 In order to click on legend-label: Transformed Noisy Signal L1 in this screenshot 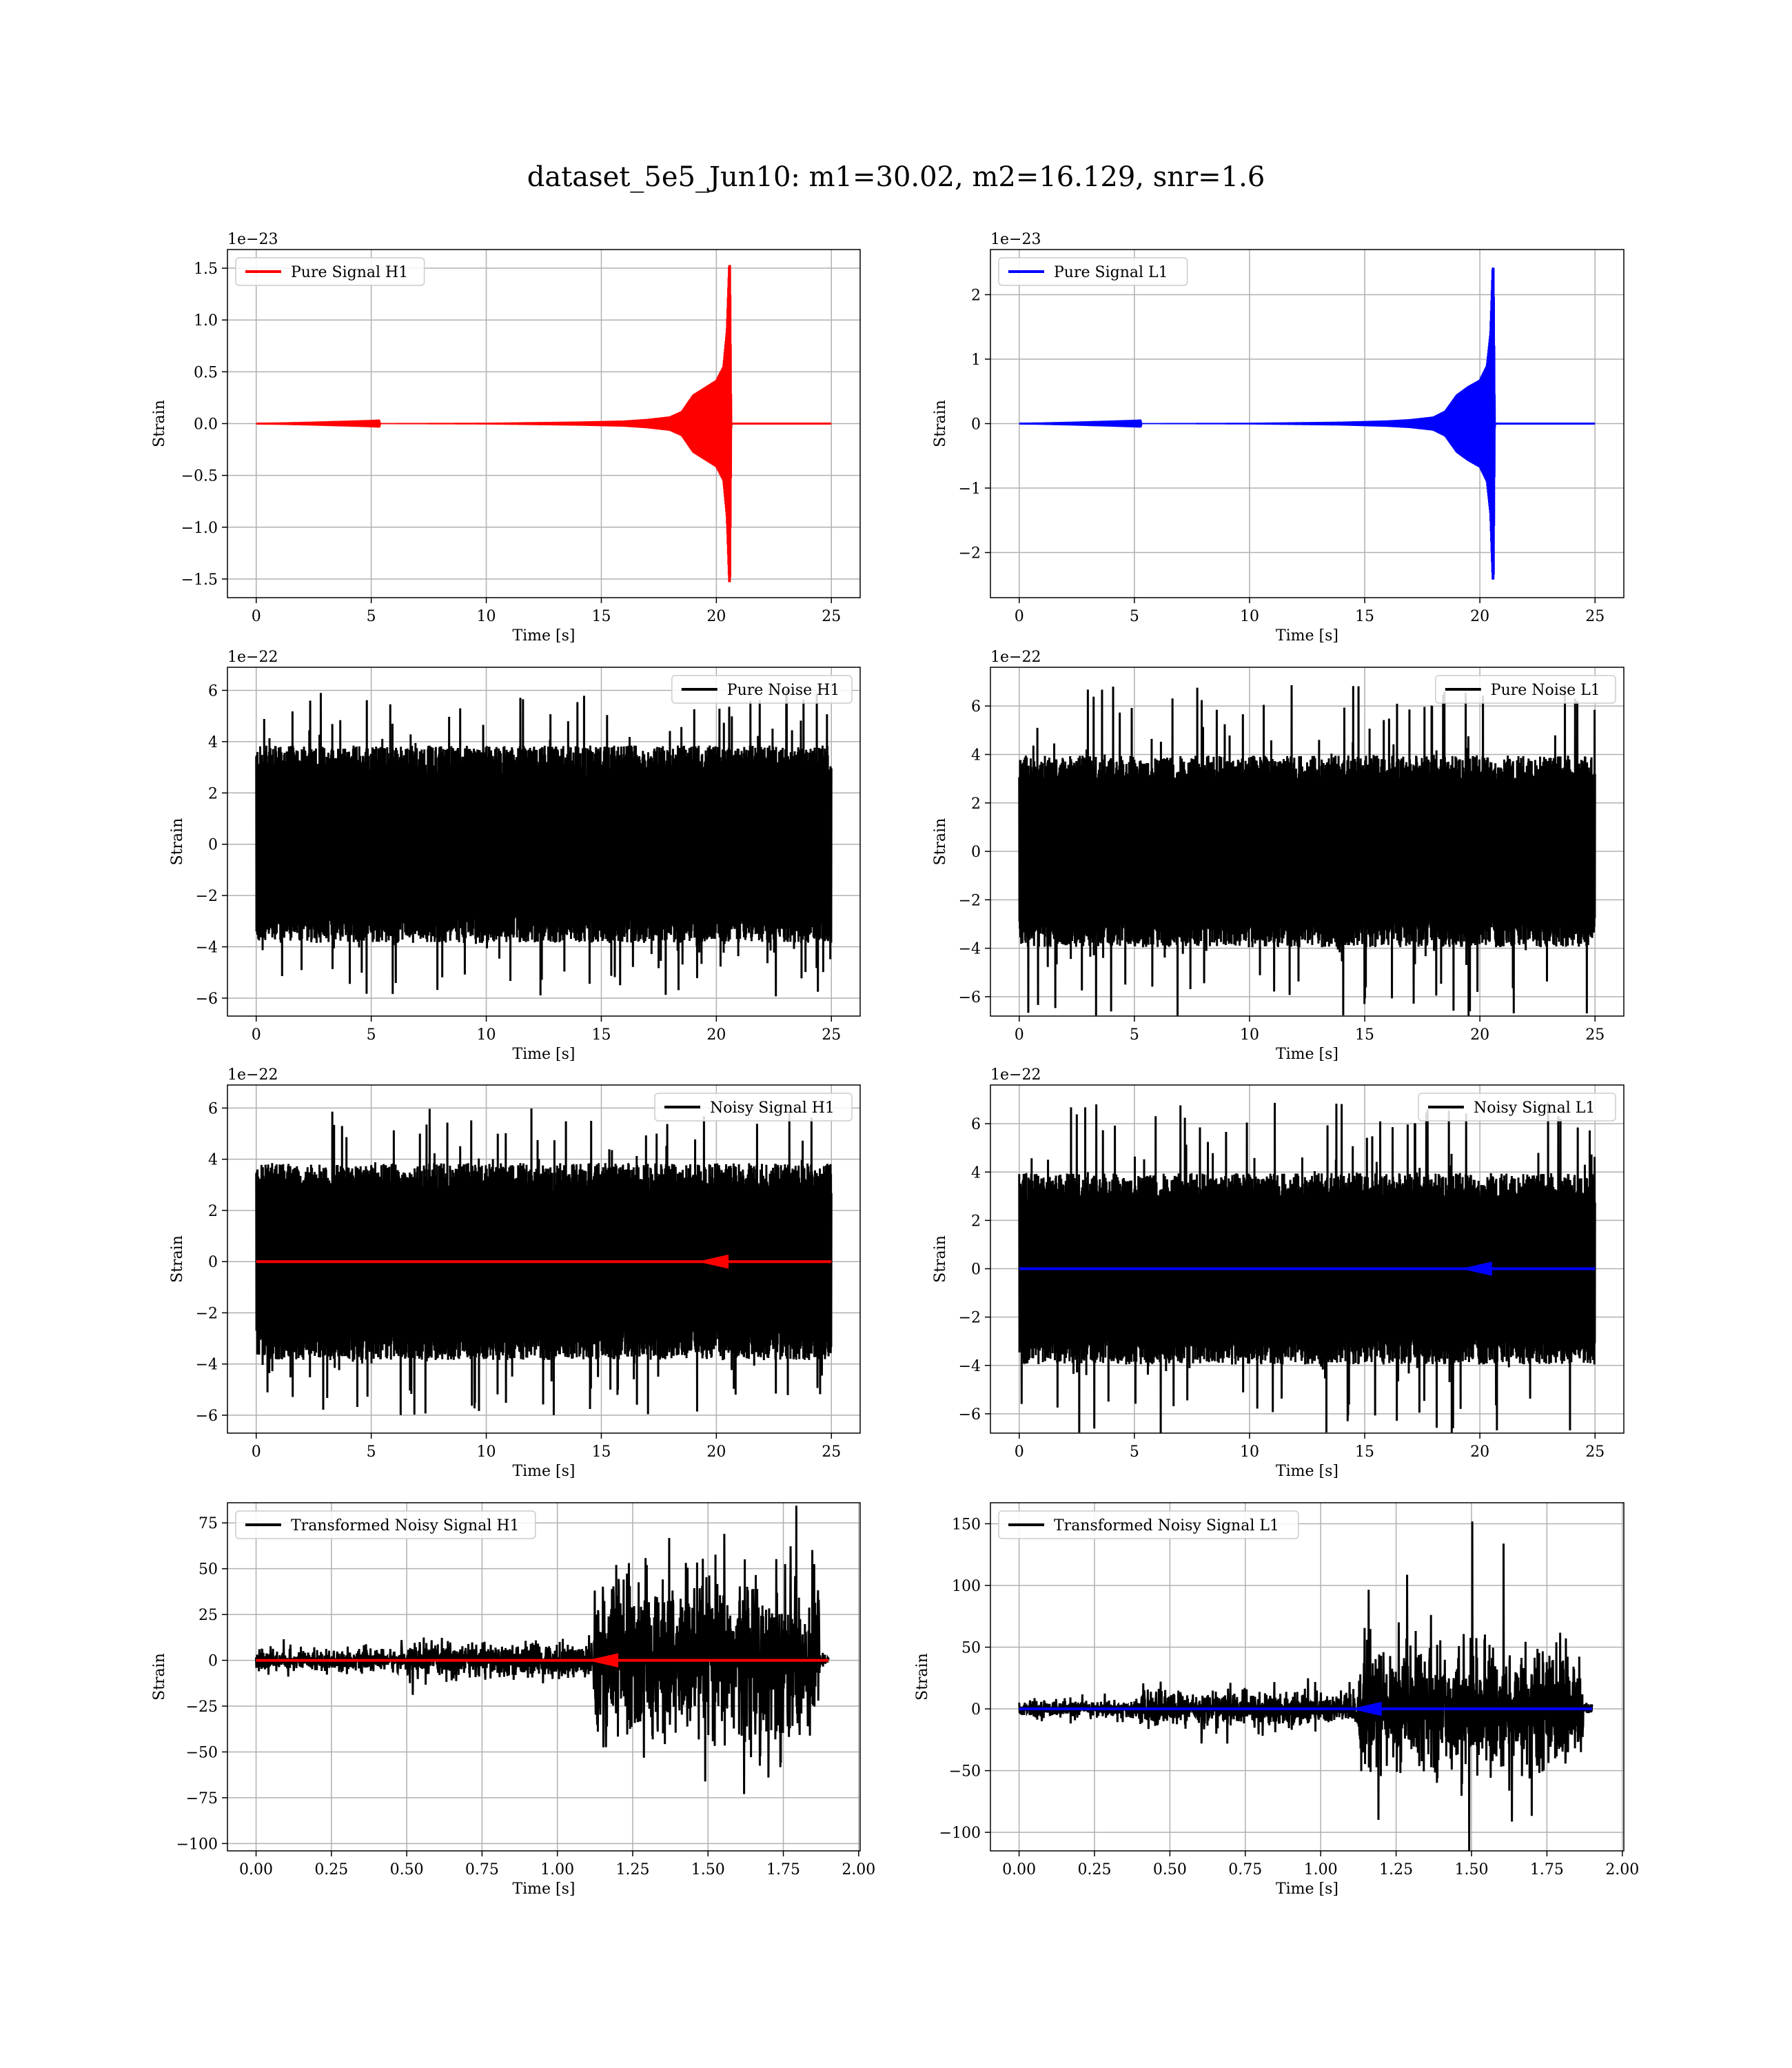, I will do `click(1166, 1526)`.